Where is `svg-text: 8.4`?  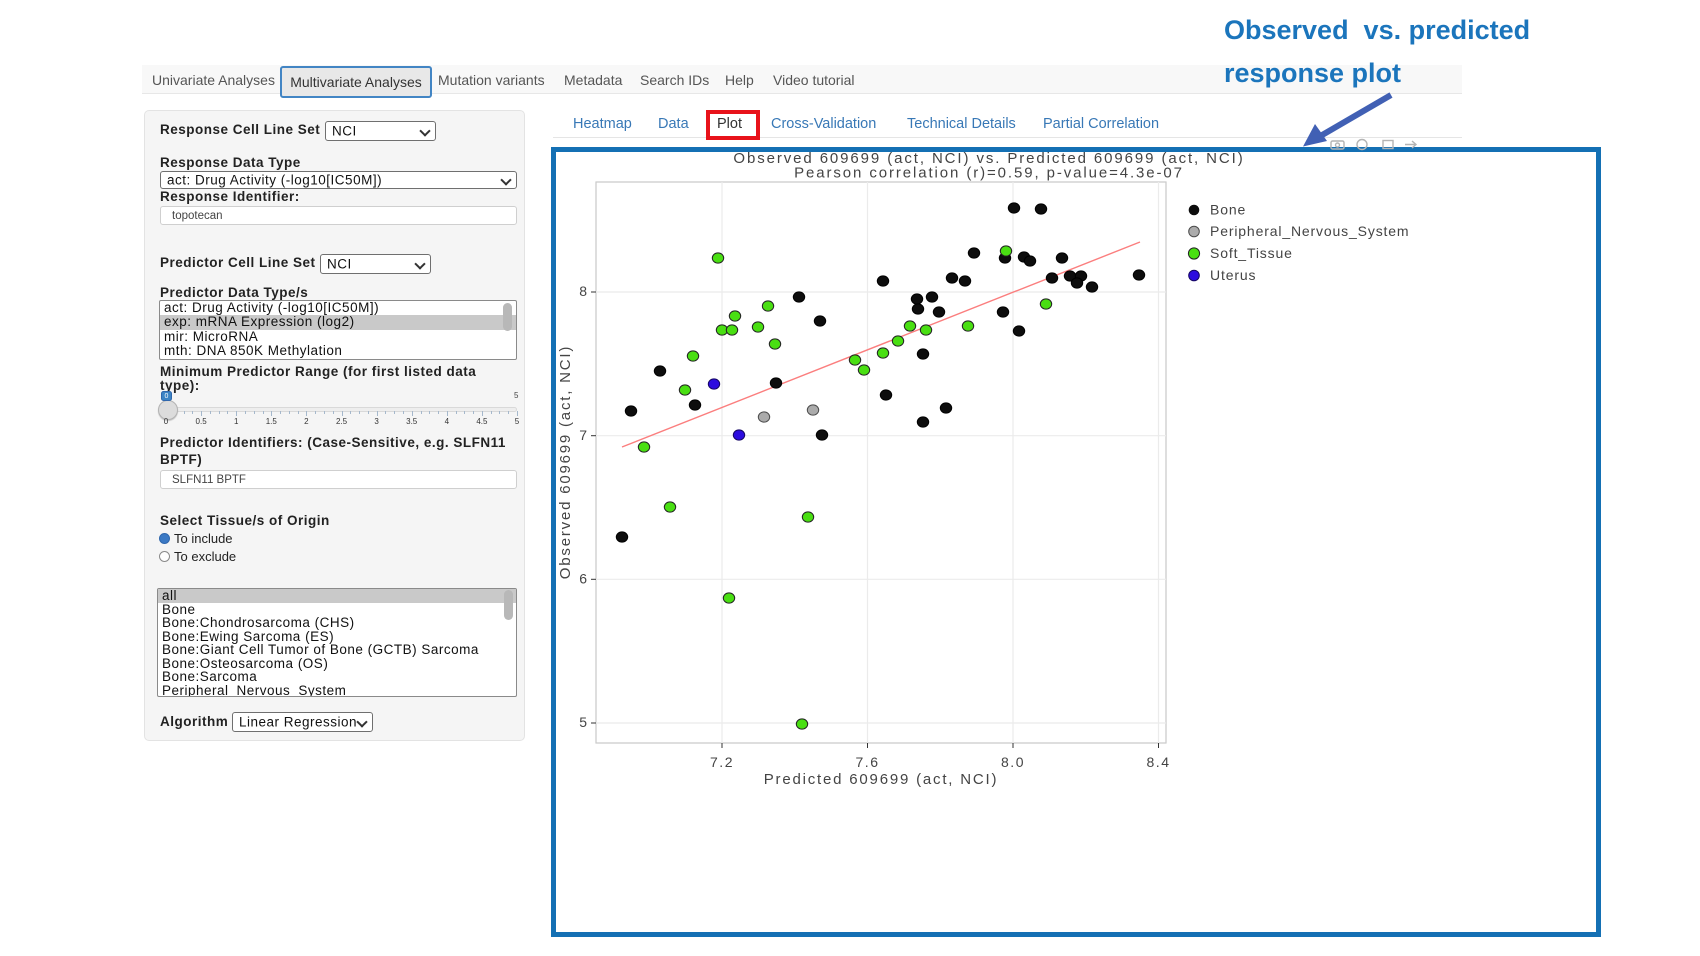 svg-text: 8.4 is located at coordinates (1159, 762).